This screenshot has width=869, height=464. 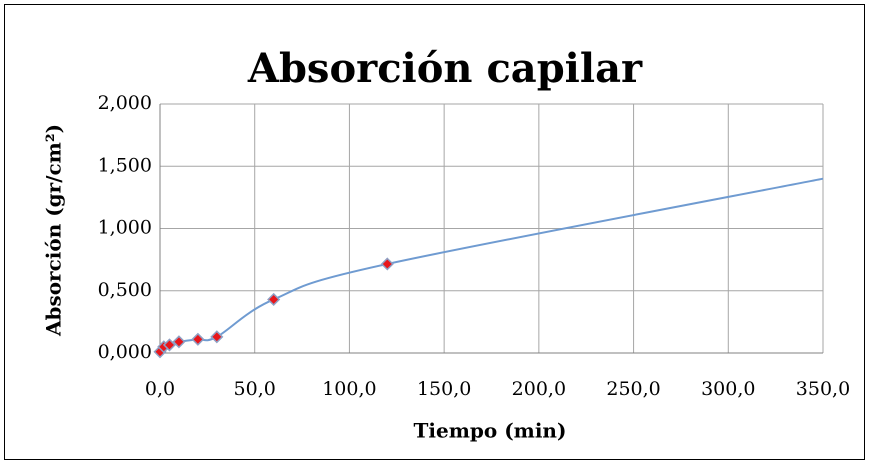 I want to click on x-tick-label: 0,0, so click(x=160, y=389).